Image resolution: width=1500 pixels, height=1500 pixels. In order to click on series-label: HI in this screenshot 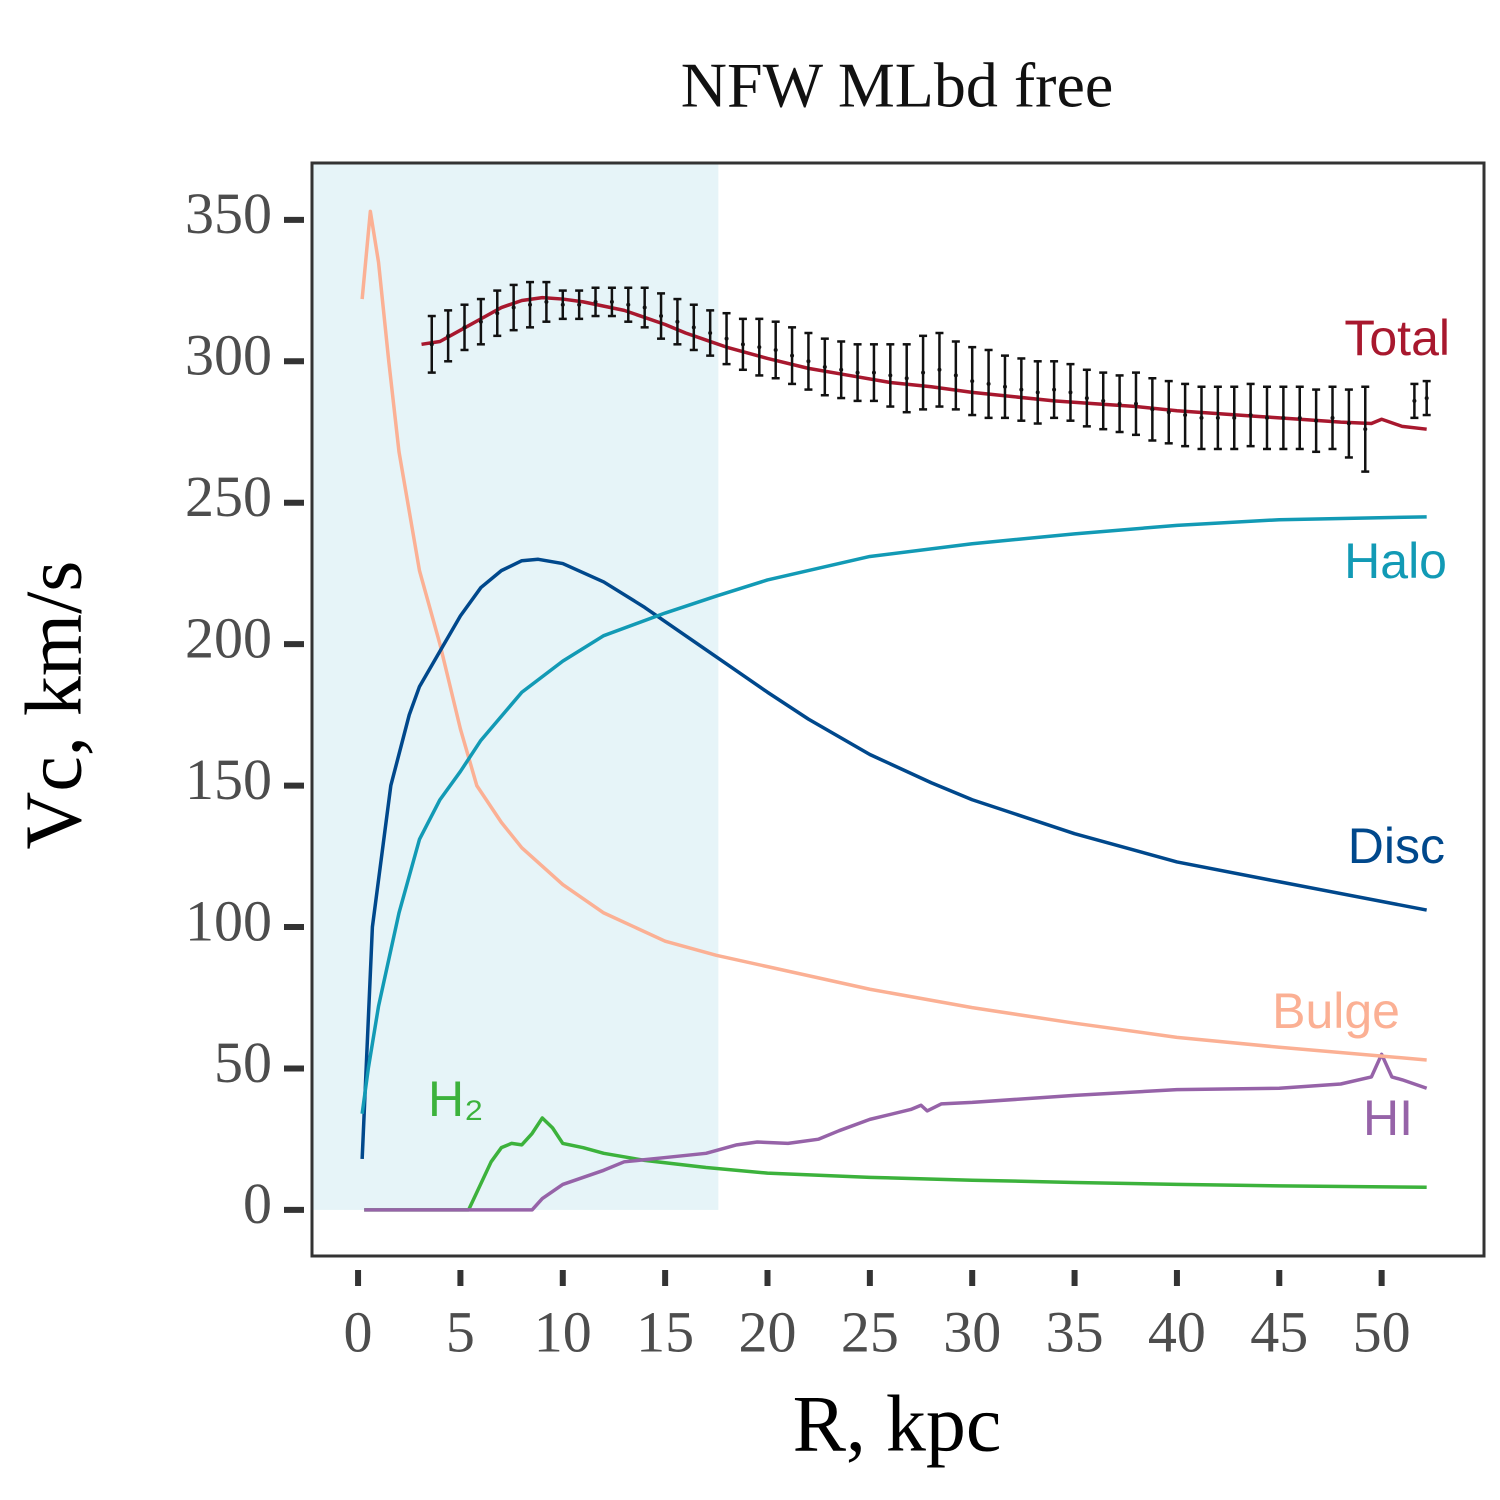, I will do `click(1388, 1118)`.